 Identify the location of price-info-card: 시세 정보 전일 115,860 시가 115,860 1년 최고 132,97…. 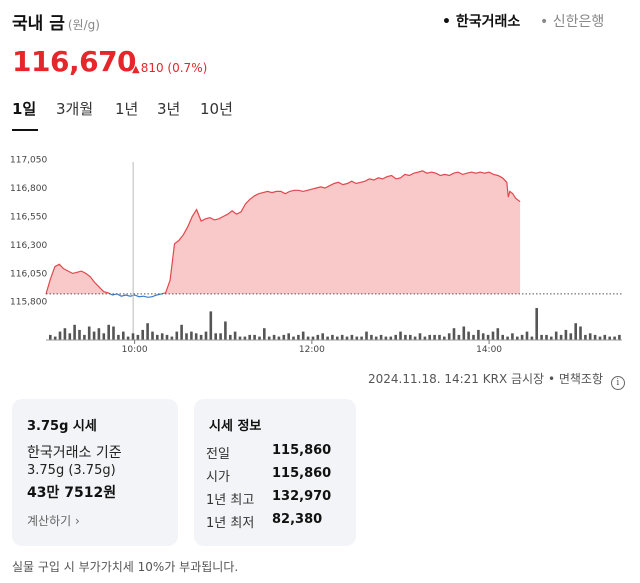
(275, 472).